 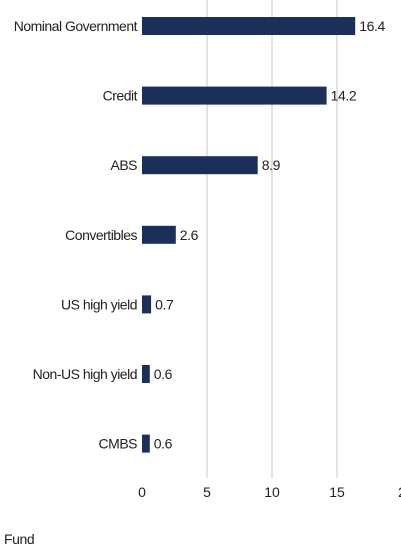 I want to click on category-label: US high yield, so click(x=99, y=304).